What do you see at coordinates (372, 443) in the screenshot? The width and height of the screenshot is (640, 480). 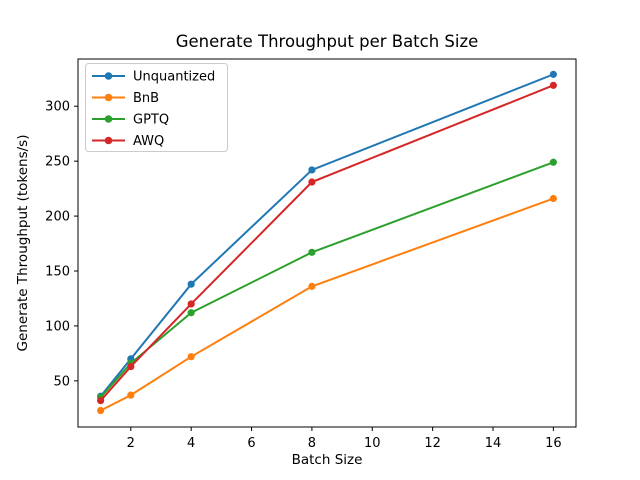 I see `x-tick-label: 10` at bounding box center [372, 443].